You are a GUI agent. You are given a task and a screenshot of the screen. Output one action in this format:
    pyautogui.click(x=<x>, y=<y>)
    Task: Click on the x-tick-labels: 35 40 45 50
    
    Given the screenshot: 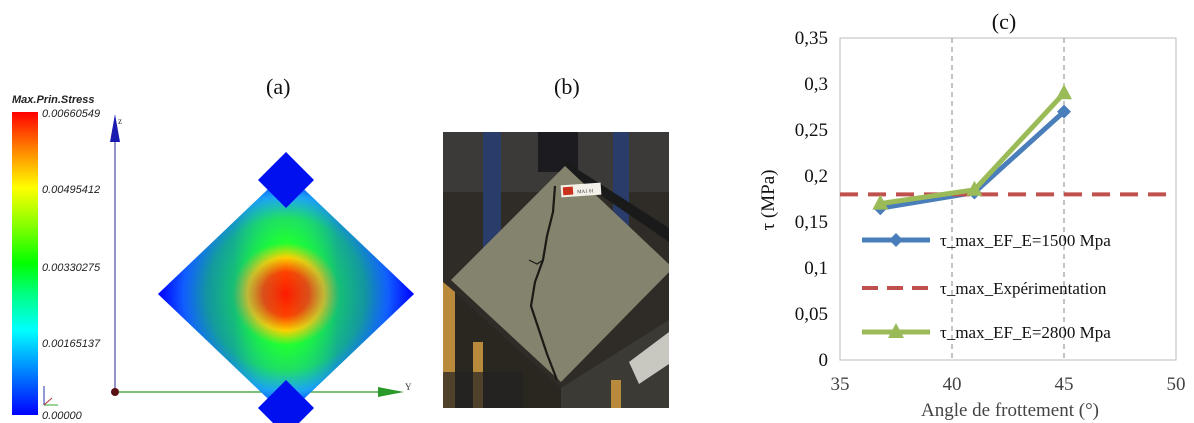 What is the action you would take?
    pyautogui.click(x=1008, y=384)
    